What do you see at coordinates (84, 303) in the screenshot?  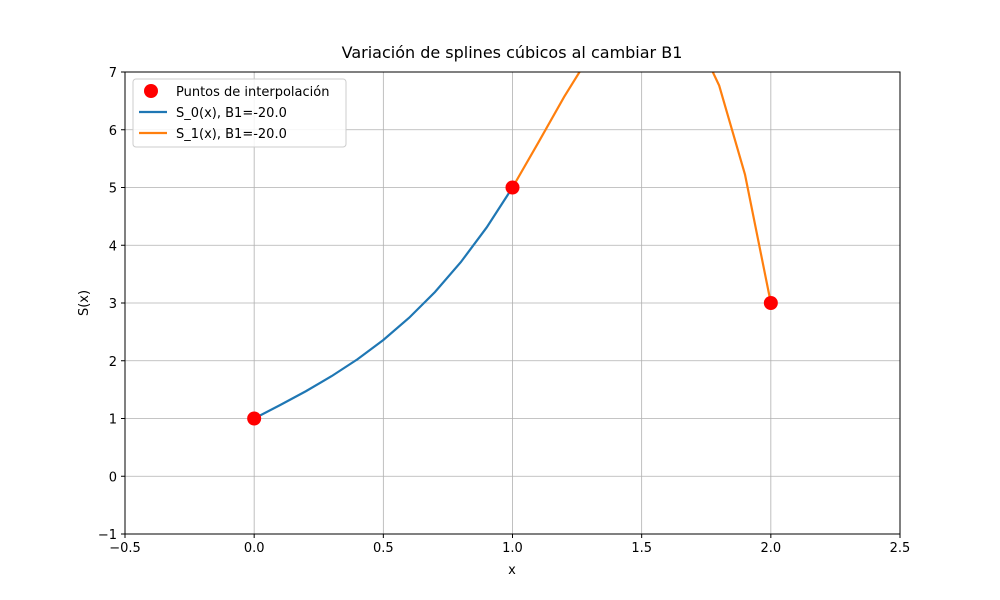 I see `y-axis-label: S(x)` at bounding box center [84, 303].